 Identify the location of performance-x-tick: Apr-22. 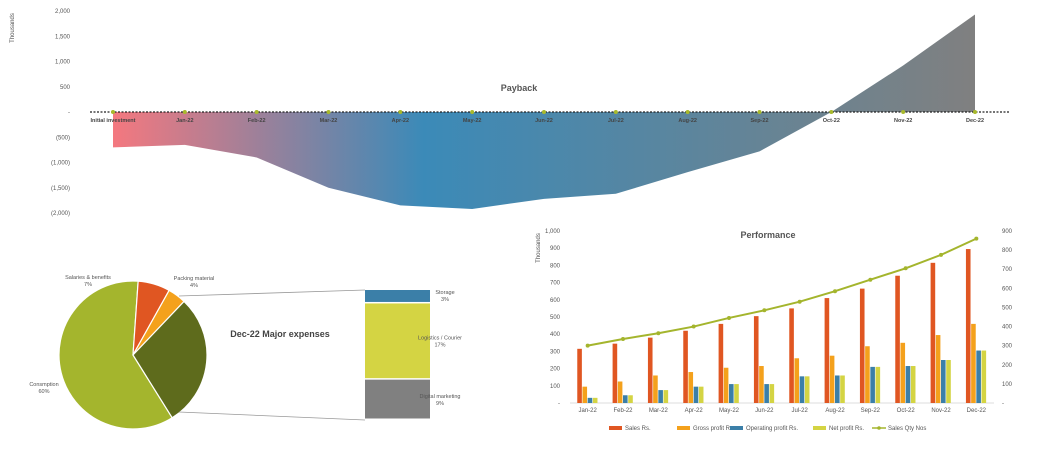
(694, 411).